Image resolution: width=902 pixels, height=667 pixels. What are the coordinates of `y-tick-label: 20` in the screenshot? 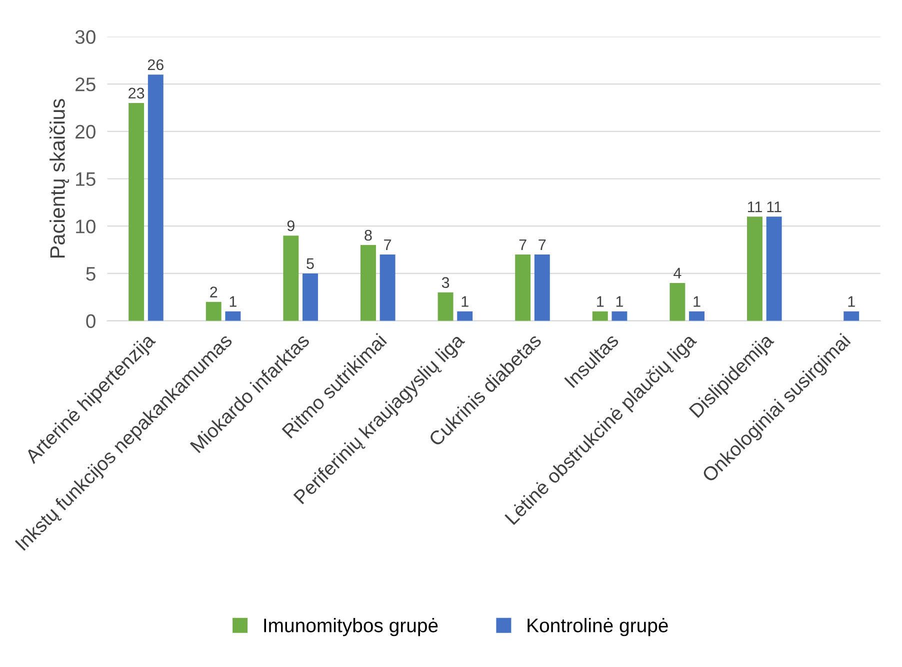 It's located at (86, 131).